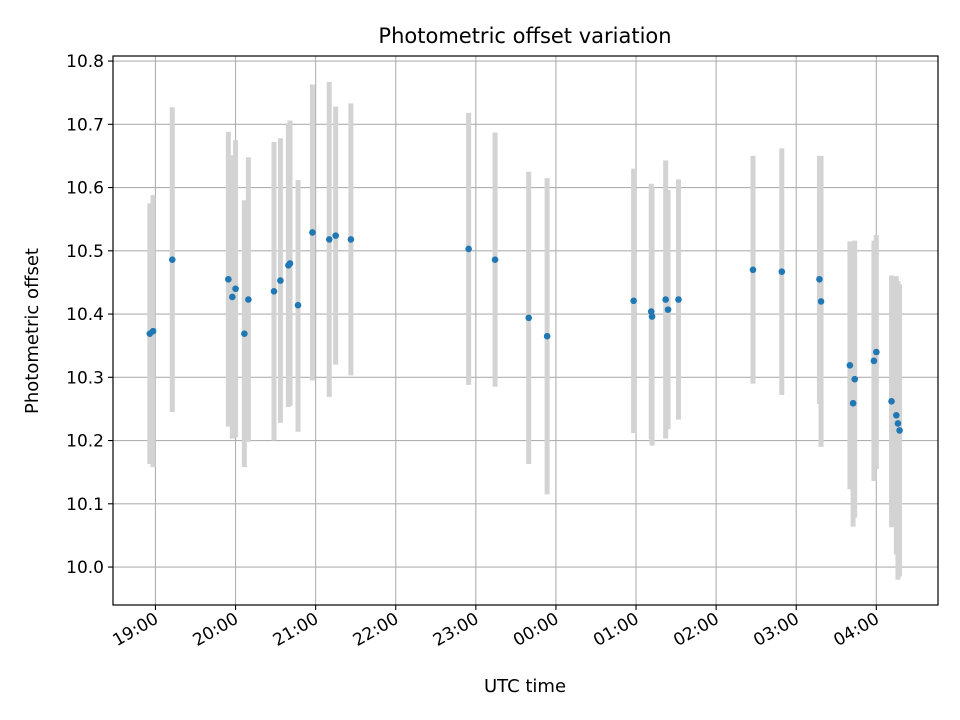  Describe the element at coordinates (85, 315) in the screenshot. I see `y-tick-label: 10.4` at that location.